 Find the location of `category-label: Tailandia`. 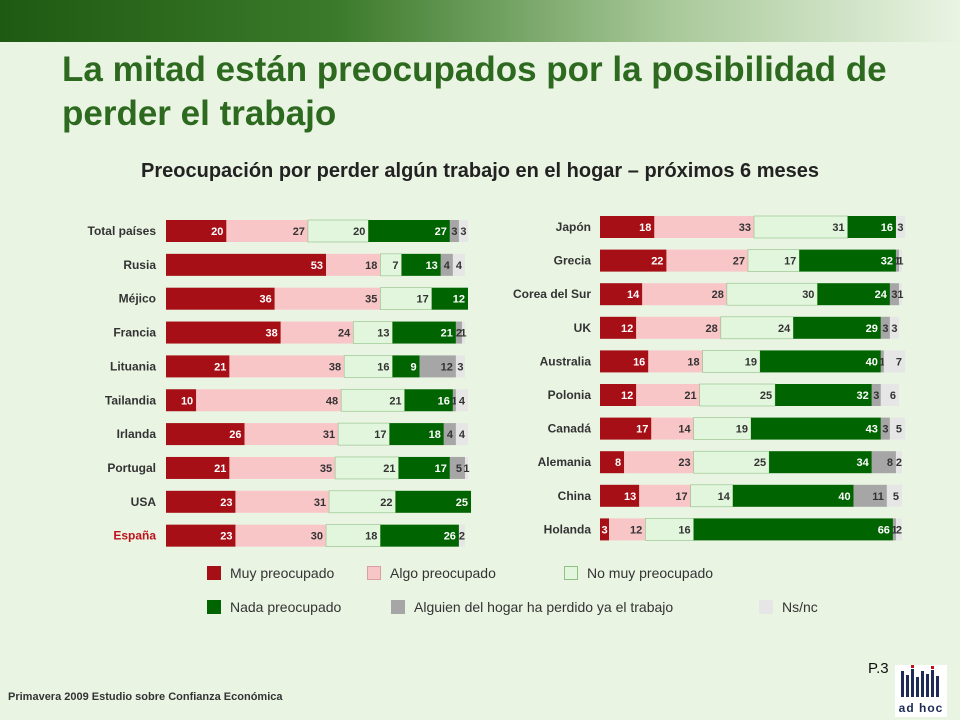

category-label: Tailandia is located at coordinates (130, 400).